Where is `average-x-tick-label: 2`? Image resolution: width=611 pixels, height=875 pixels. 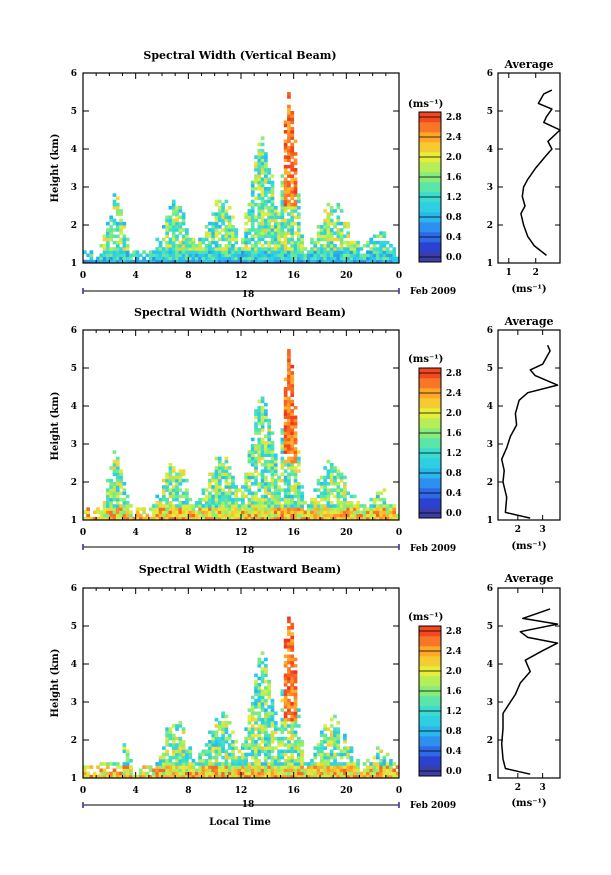 average-x-tick-label: 2 is located at coordinates (536, 273).